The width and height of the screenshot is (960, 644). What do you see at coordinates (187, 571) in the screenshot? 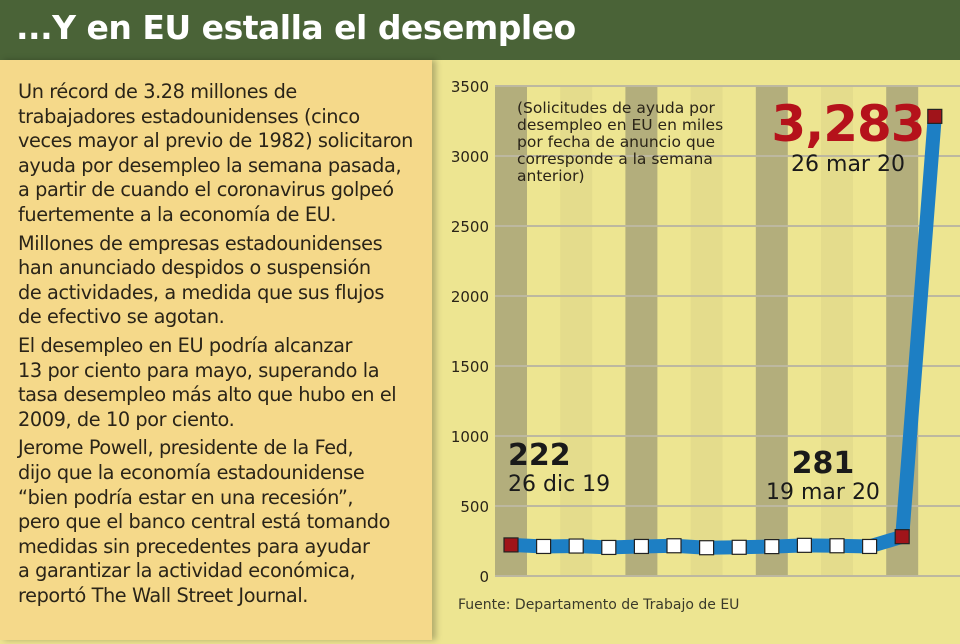
I see `article-line: a garantizar la actividad económica,` at bounding box center [187, 571].